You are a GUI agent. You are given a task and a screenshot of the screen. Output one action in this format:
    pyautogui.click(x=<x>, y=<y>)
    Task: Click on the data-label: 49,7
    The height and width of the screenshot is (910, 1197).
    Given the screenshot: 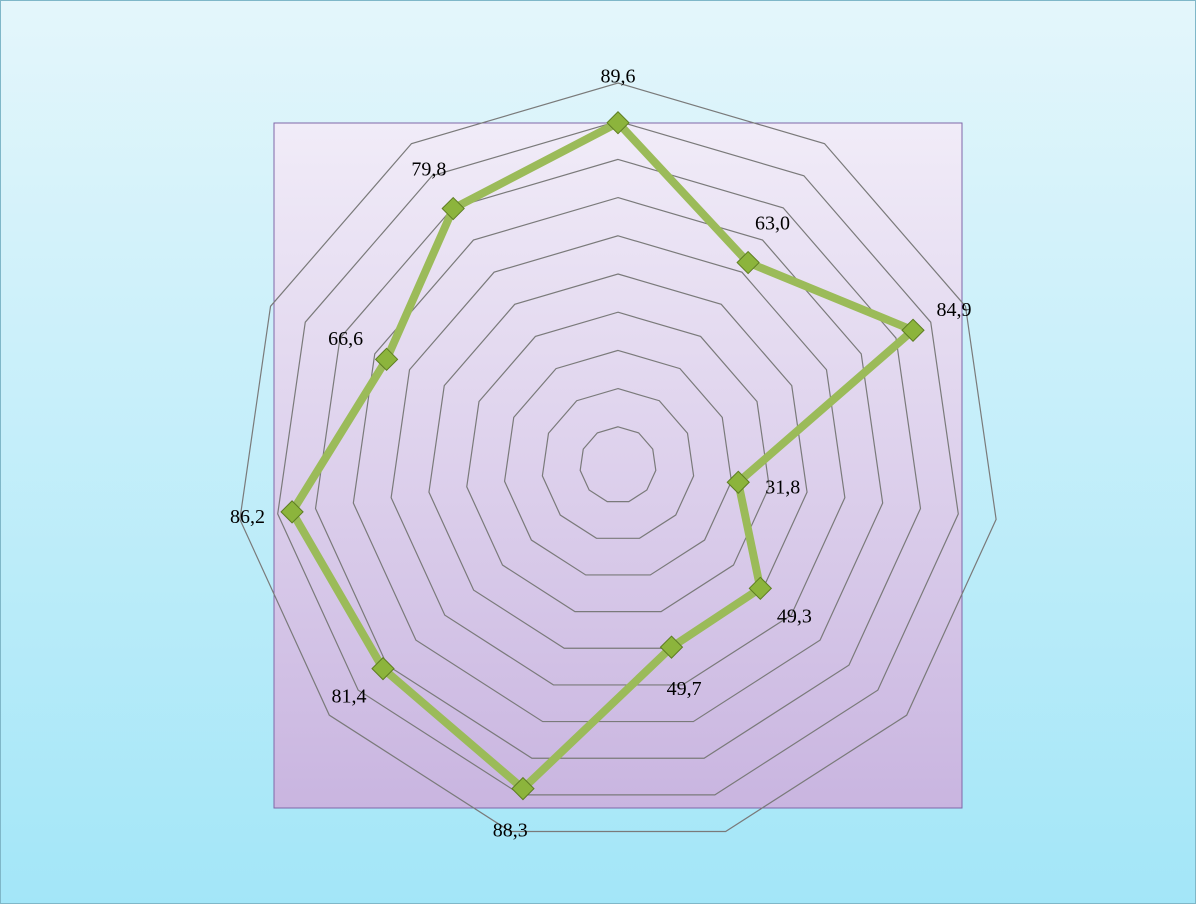 What is the action you would take?
    pyautogui.click(x=684, y=689)
    